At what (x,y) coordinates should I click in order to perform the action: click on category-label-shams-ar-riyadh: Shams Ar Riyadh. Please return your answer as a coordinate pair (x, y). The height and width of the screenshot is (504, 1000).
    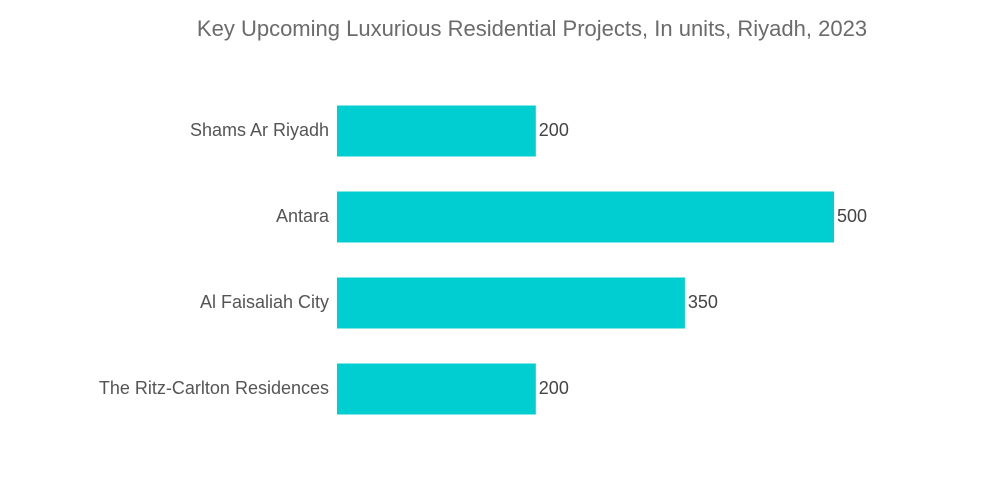
    Looking at the image, I should click on (259, 130).